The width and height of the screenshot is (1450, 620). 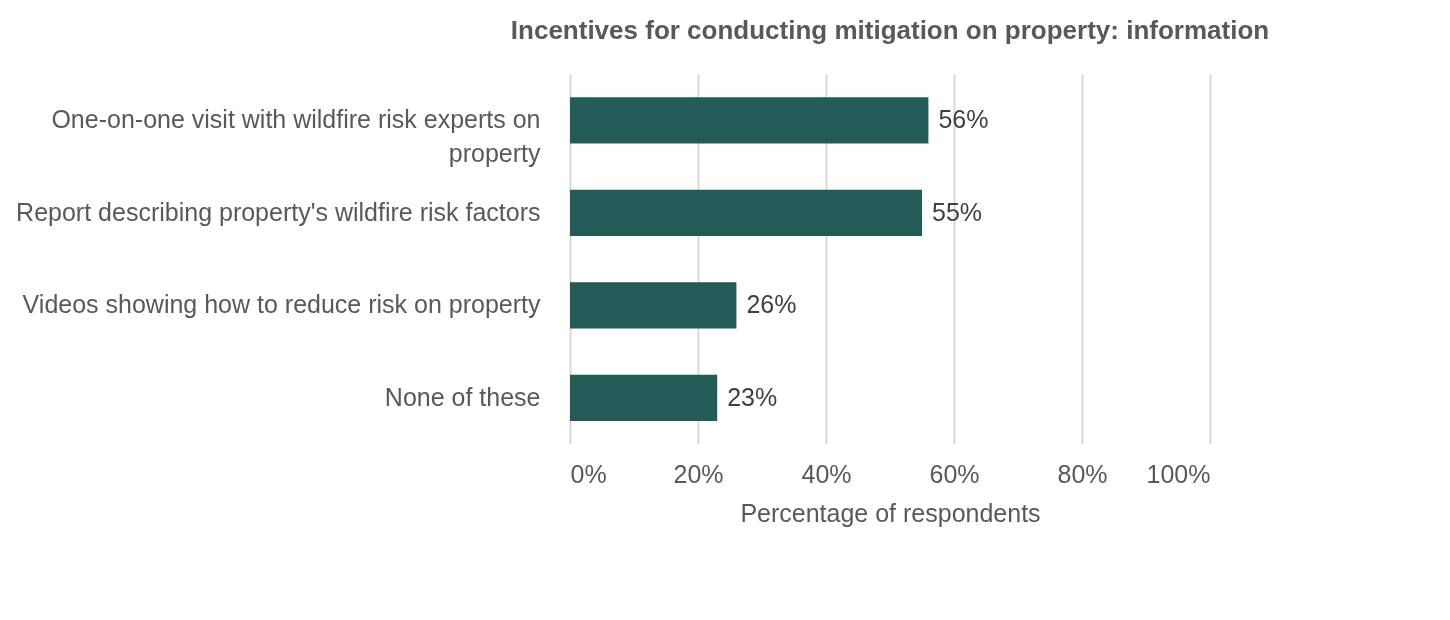 I want to click on x-tick-label: 80%, so click(x=1082, y=473).